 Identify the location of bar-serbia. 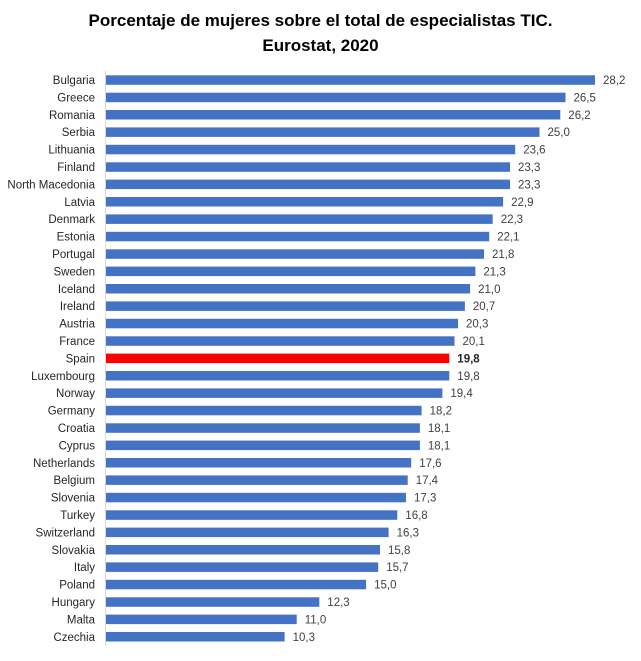
(323, 132).